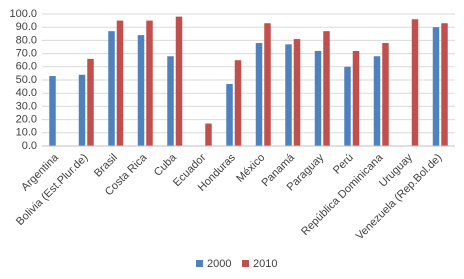  I want to click on legend-label: 2000, so click(219, 264).